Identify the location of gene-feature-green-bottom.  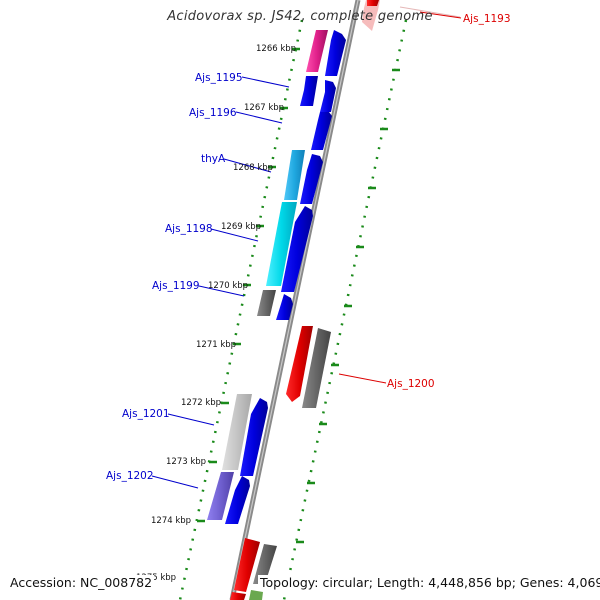
(256, 595).